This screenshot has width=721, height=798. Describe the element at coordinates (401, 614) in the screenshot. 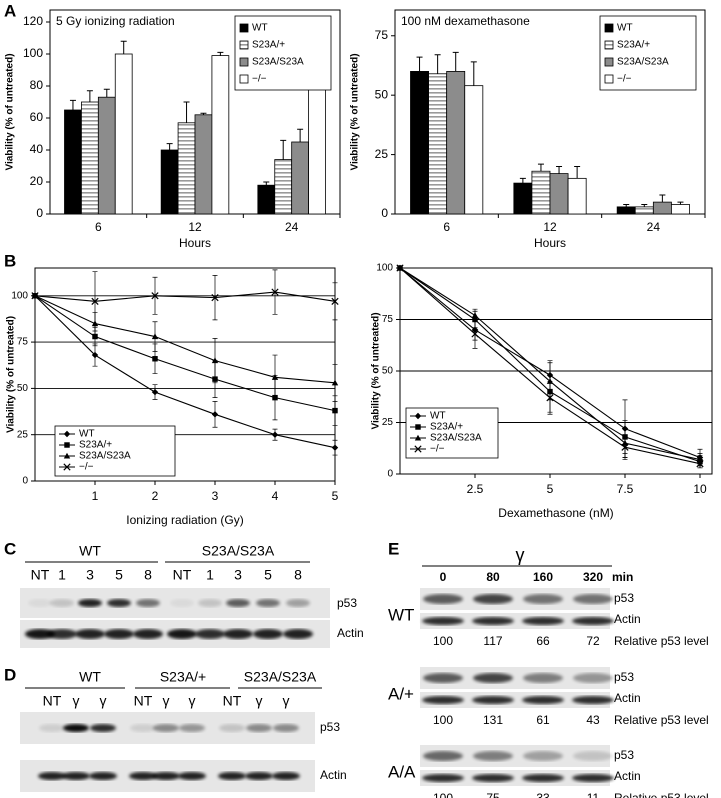

I see `genotype-label: WT` at that location.